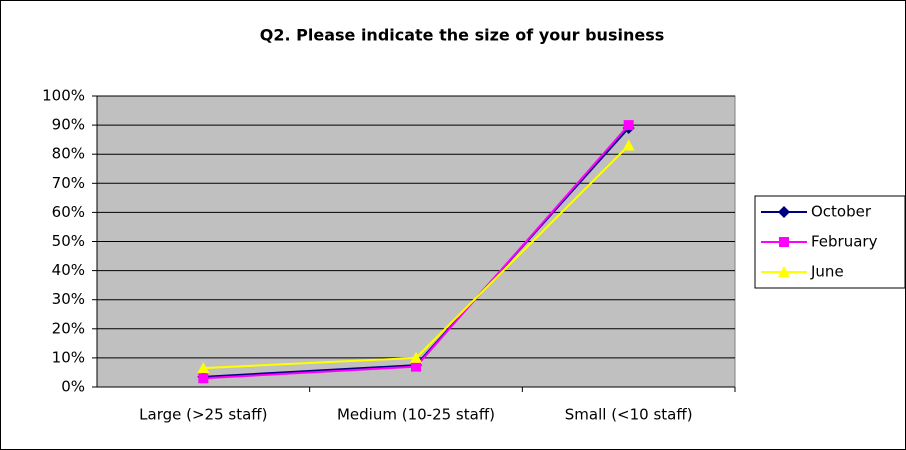 The width and height of the screenshot is (906, 450). I want to click on y-tick-label: 60%, so click(68, 212).